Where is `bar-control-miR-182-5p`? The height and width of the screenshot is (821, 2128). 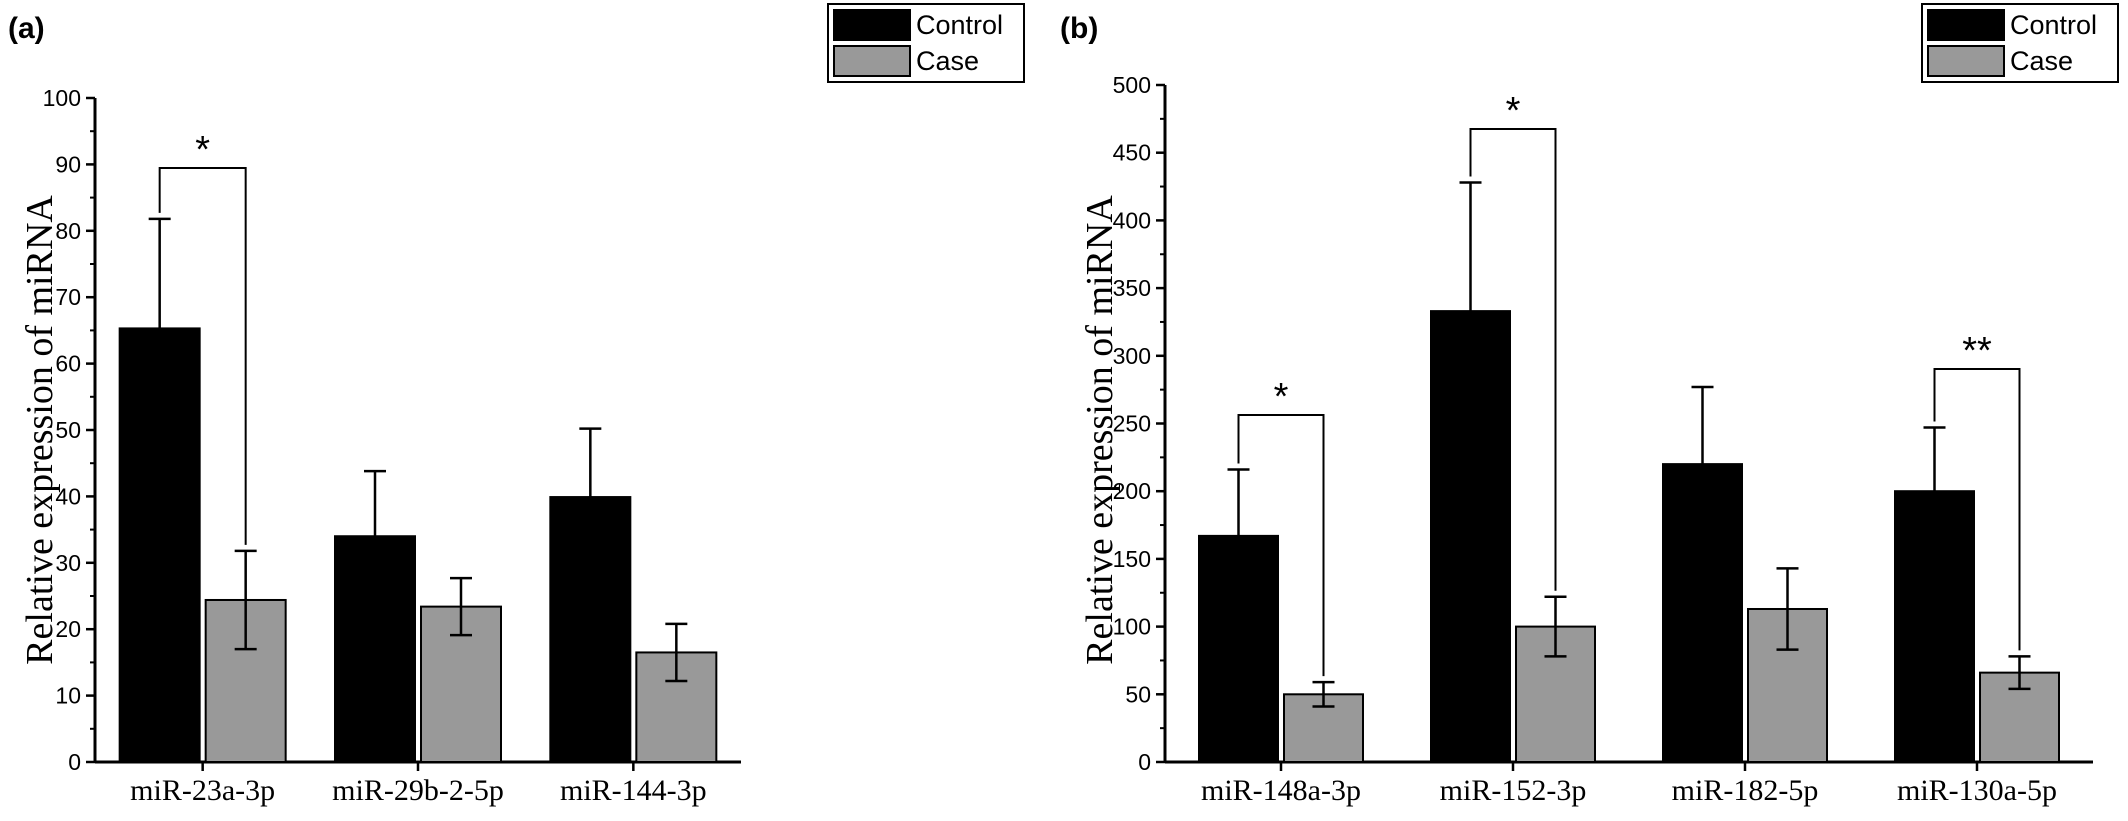
bar-control-miR-182-5p is located at coordinates (1702, 613).